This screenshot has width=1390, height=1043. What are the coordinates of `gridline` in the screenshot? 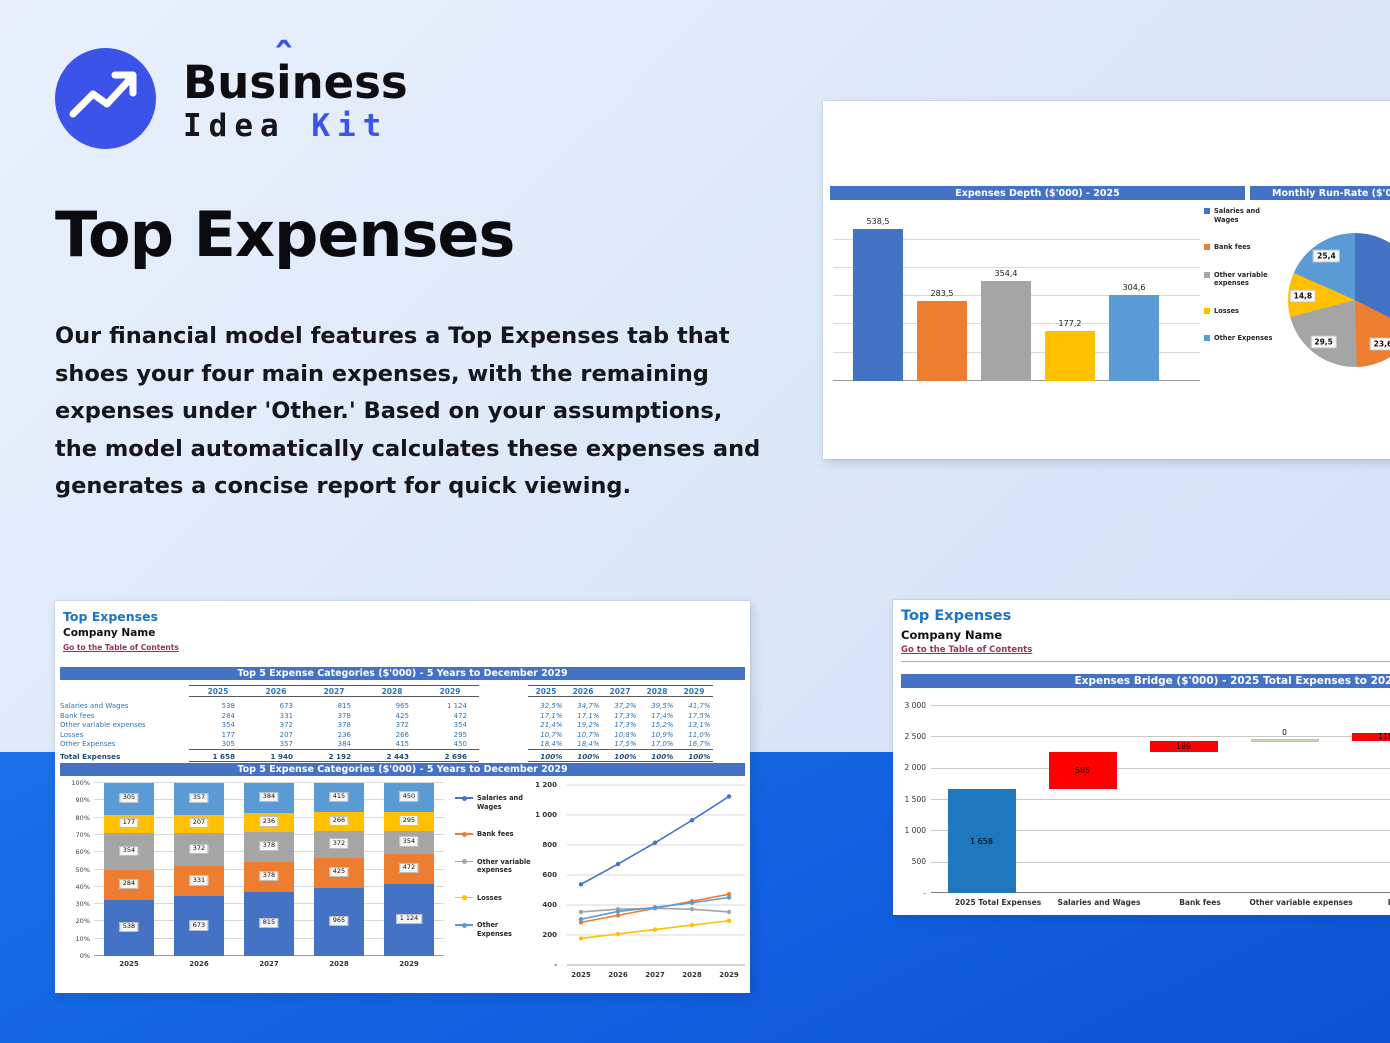 It's located at (269, 782).